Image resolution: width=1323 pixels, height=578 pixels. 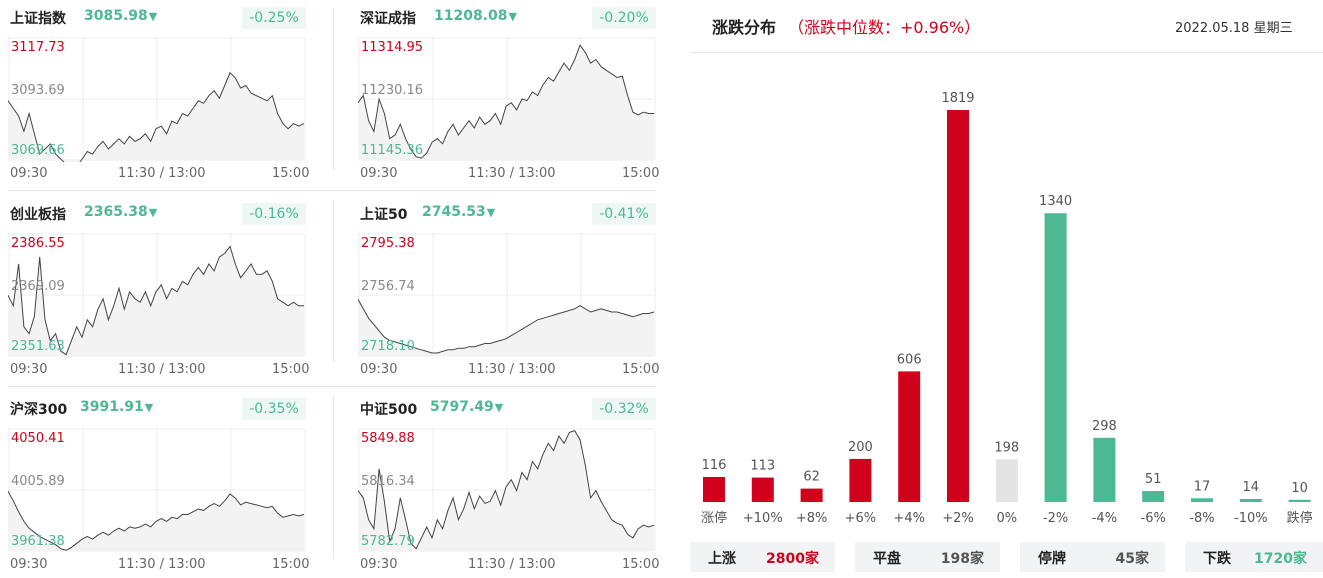 What do you see at coordinates (392, 90) in the screenshot?
I see `price-prev-close-label: 11230.16` at bounding box center [392, 90].